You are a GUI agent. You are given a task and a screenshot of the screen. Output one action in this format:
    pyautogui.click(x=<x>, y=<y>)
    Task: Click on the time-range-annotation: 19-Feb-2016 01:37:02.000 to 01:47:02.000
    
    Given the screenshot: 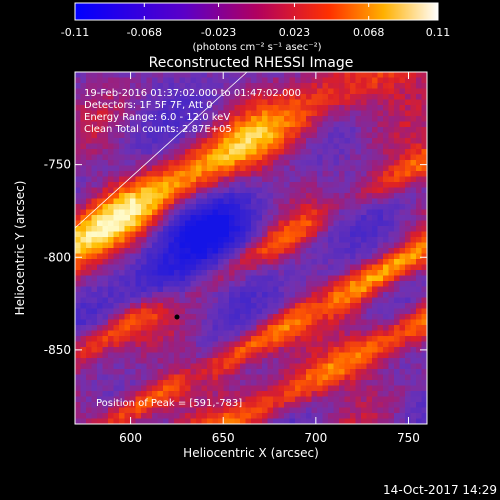 What is the action you would take?
    pyautogui.click(x=192, y=93)
    